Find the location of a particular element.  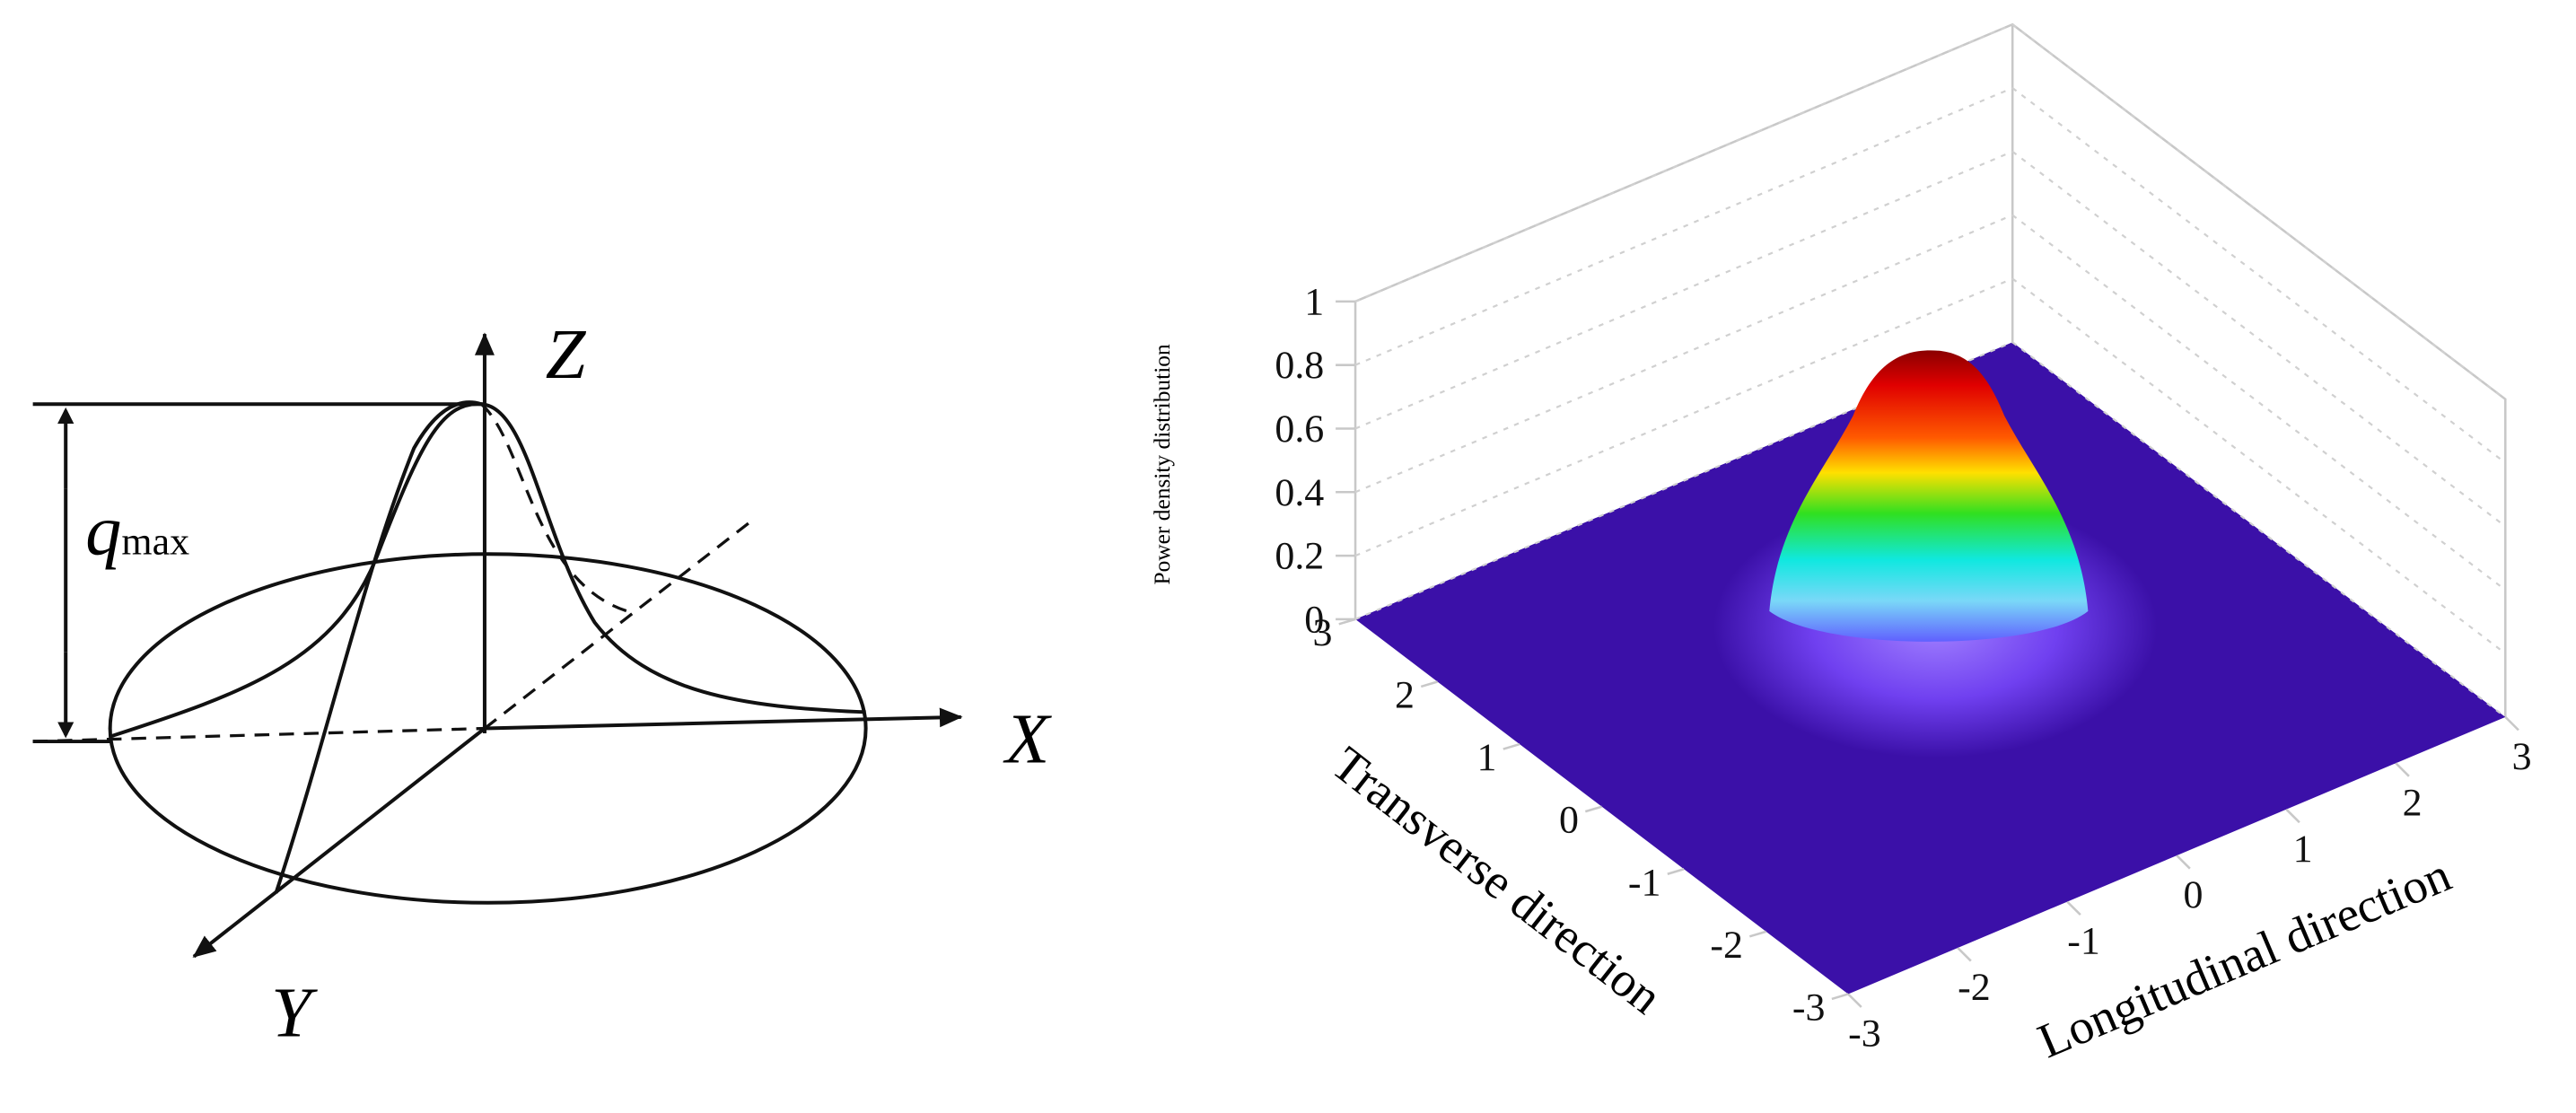

x-label: X is located at coordinates (1027, 739).